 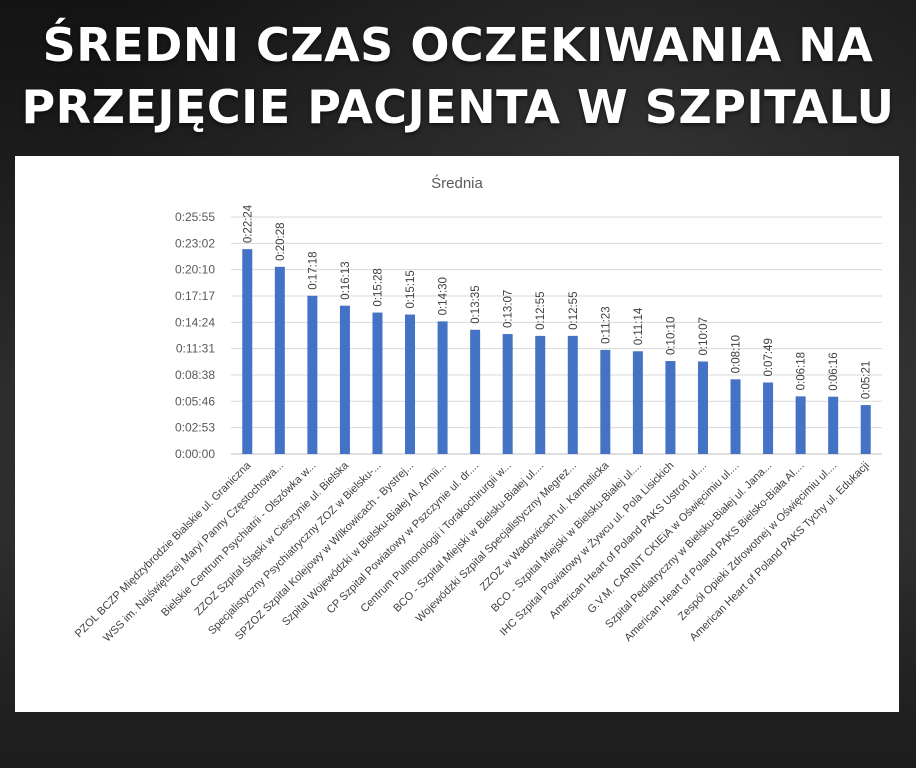 What do you see at coordinates (195, 296) in the screenshot?
I see `y-tick-label: 0:17:17` at bounding box center [195, 296].